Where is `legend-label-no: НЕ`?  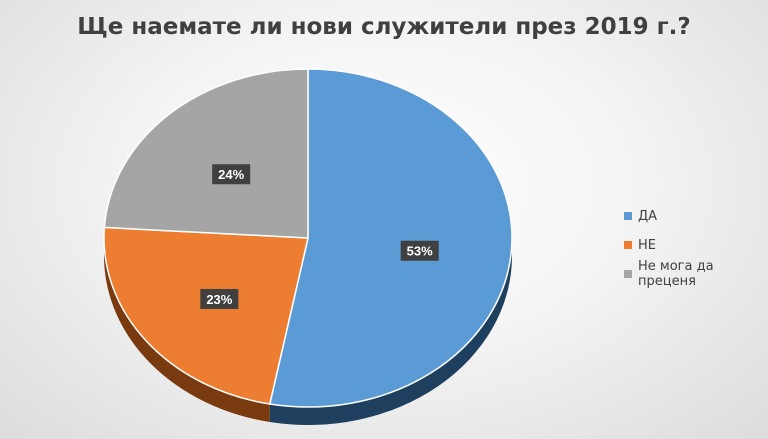
legend-label-no: НЕ is located at coordinates (647, 245).